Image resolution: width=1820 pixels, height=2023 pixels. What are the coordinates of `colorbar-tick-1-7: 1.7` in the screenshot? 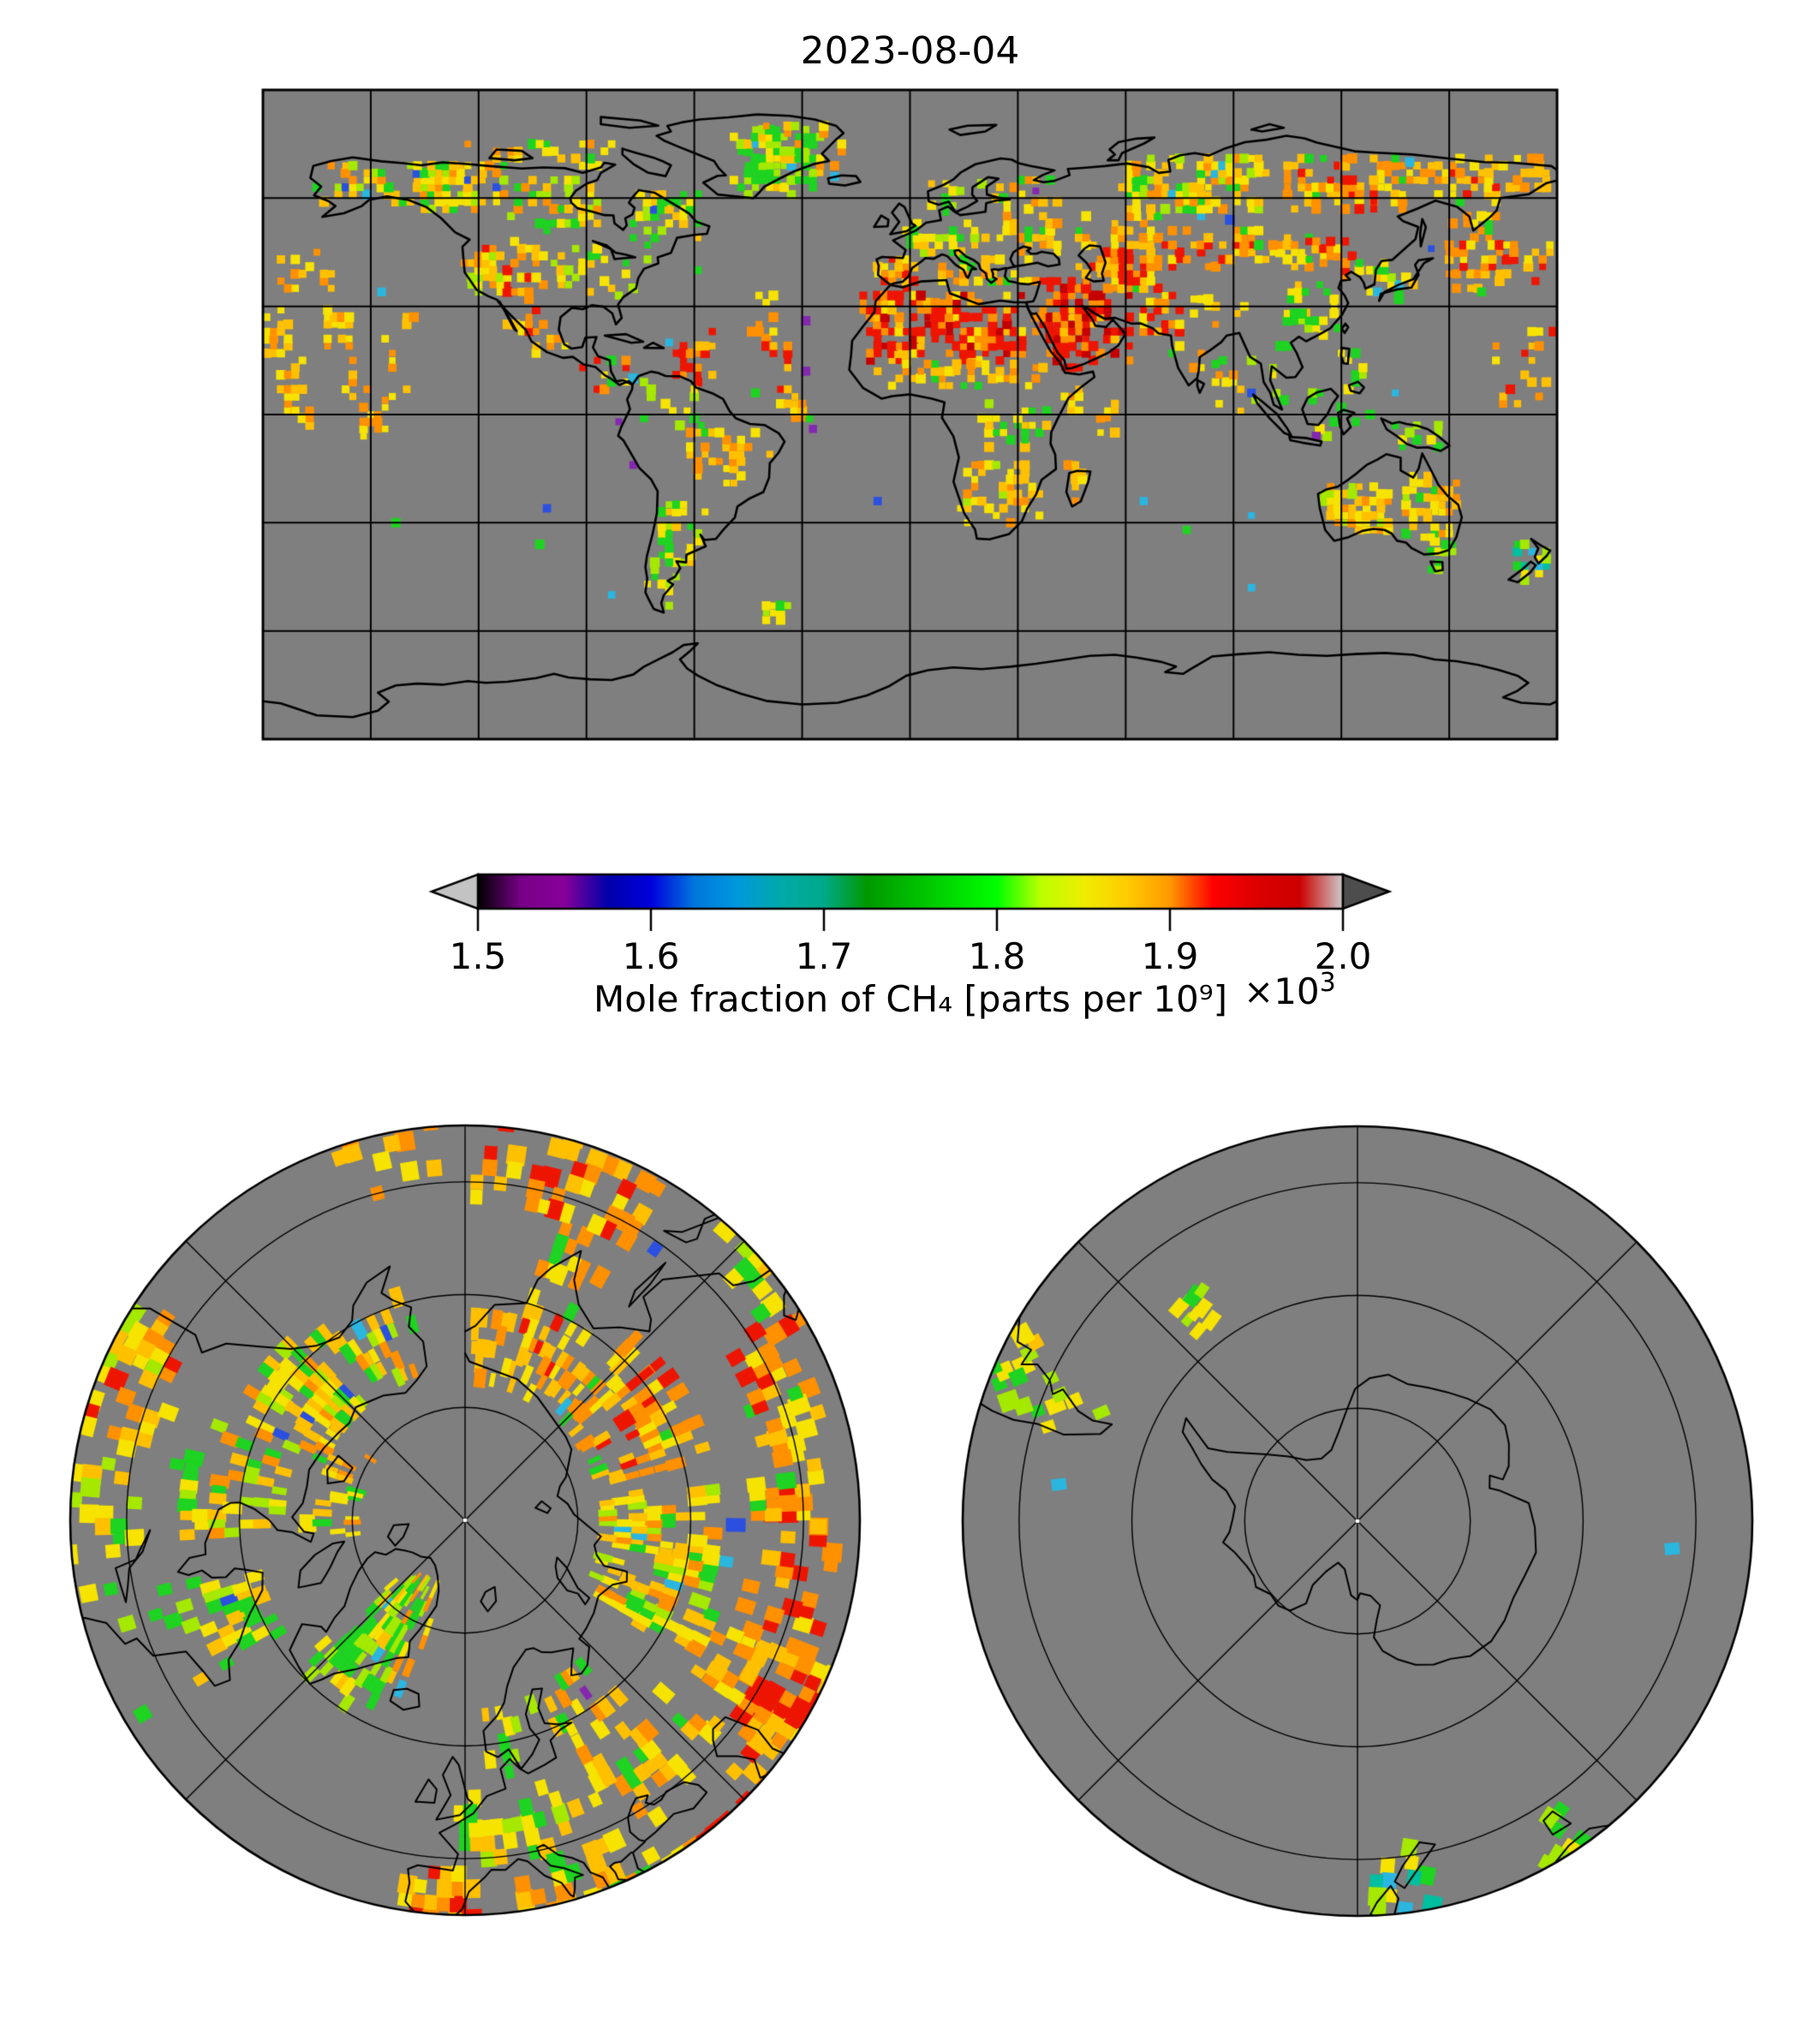 It's located at (824, 956).